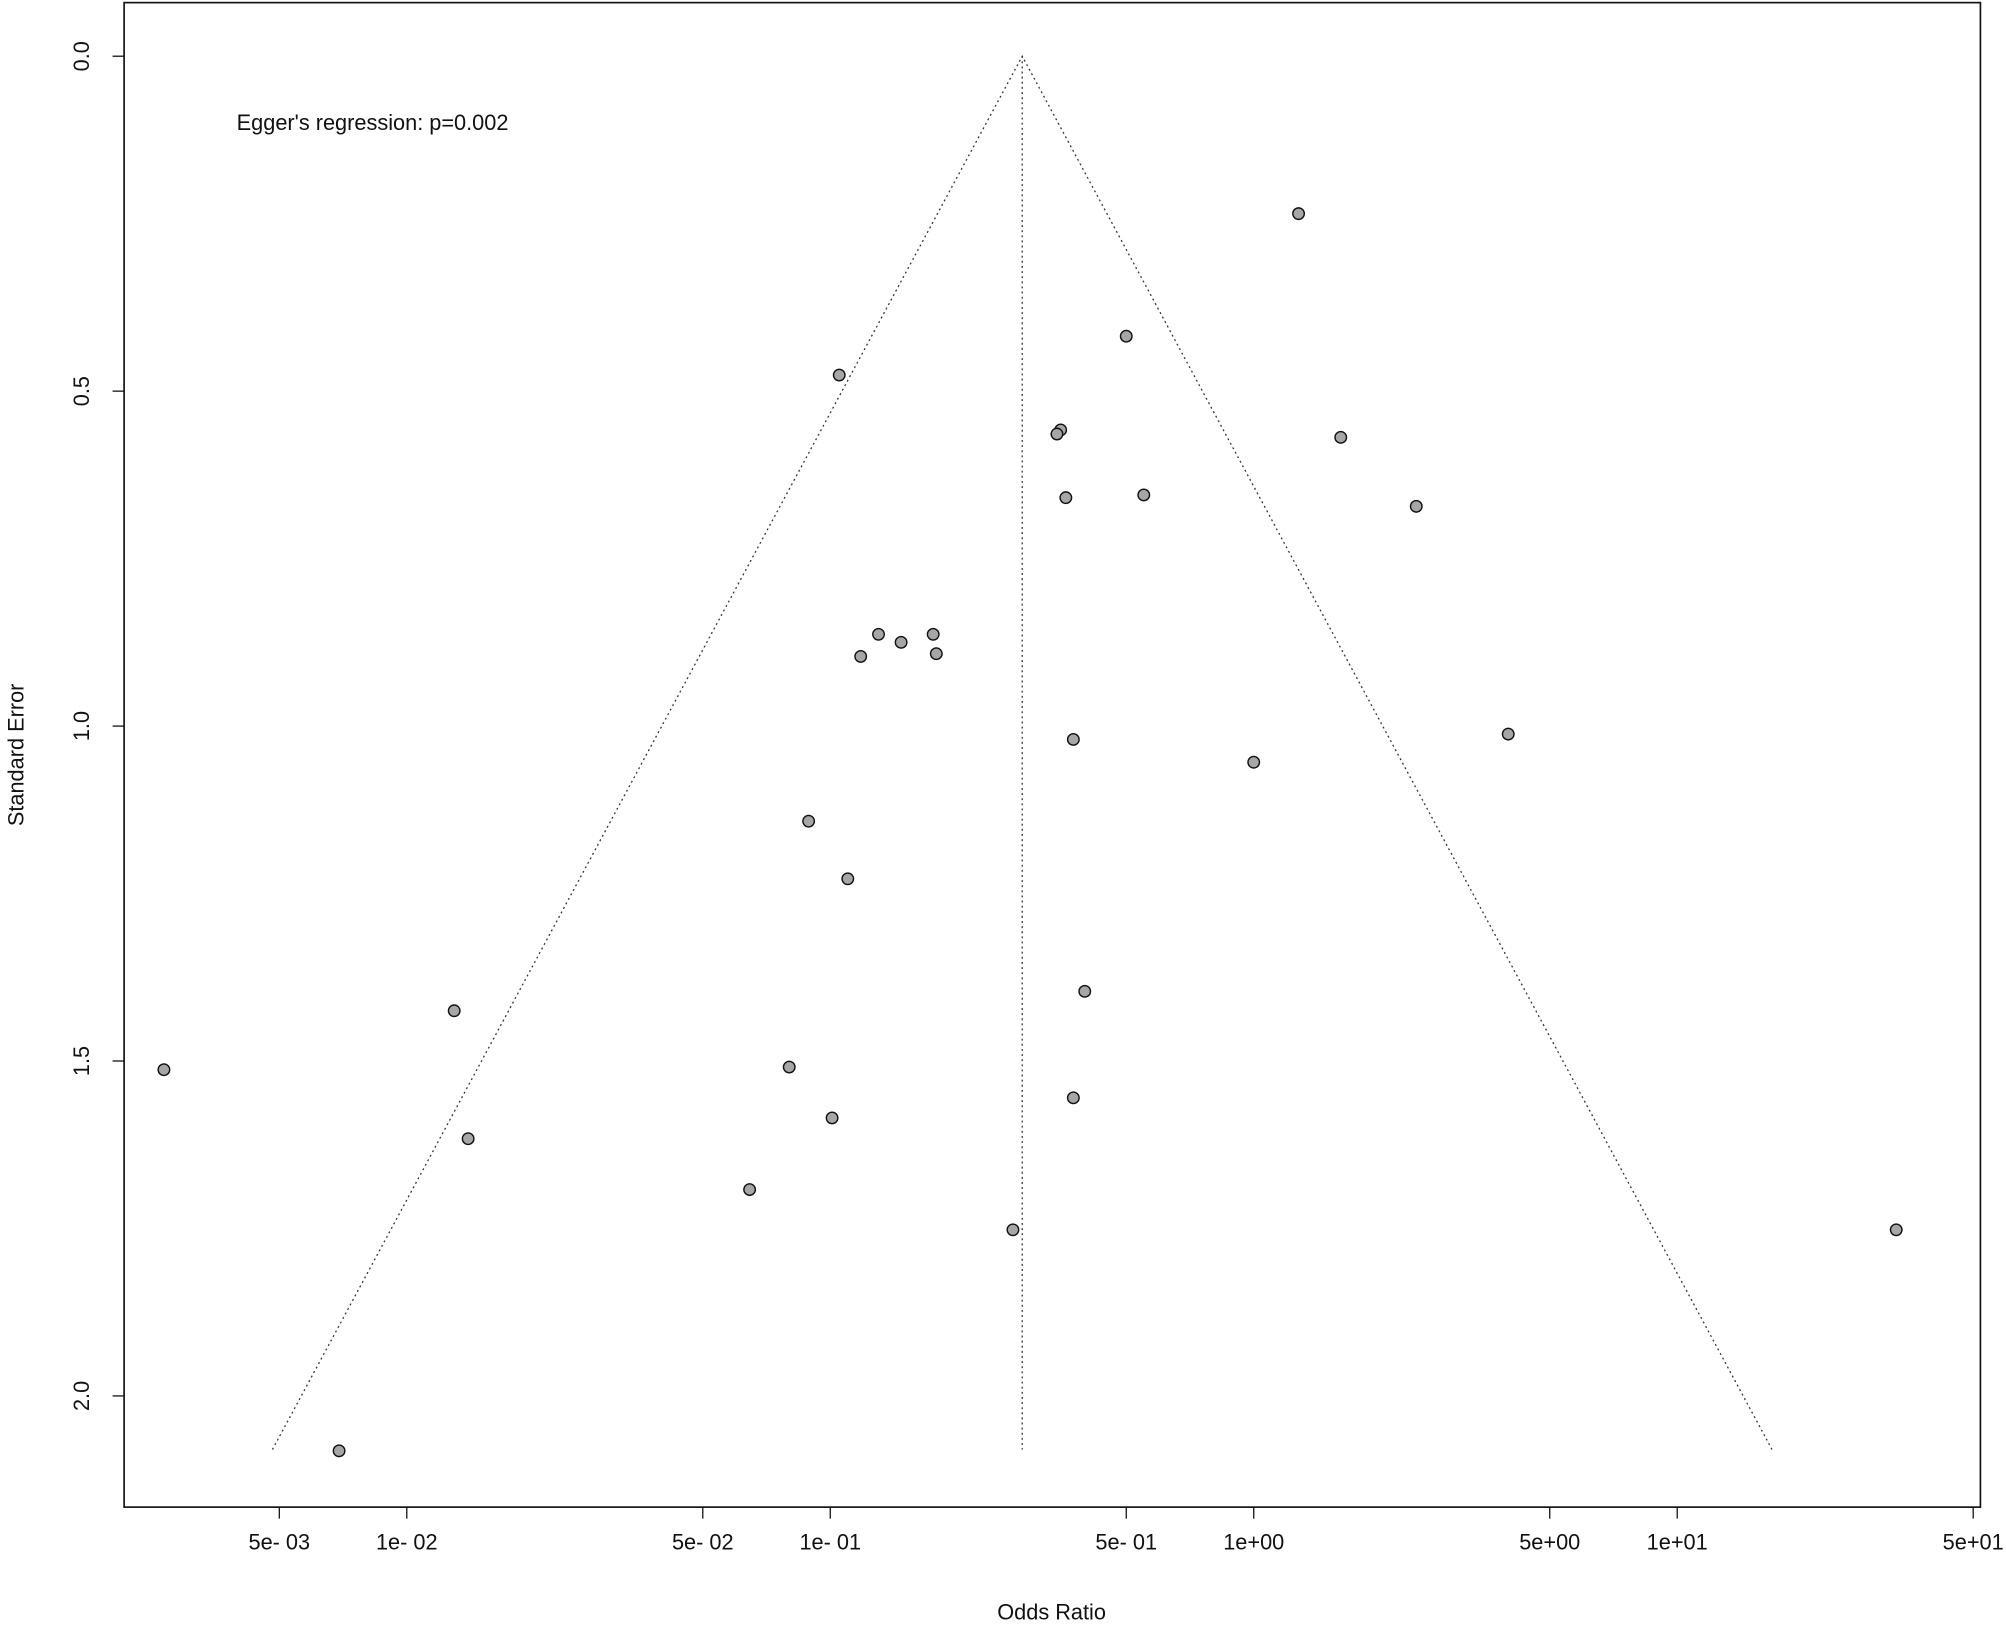 This screenshot has height=1630, width=2006. I want to click on x-tick-label: 1e- 02, so click(407, 1541).